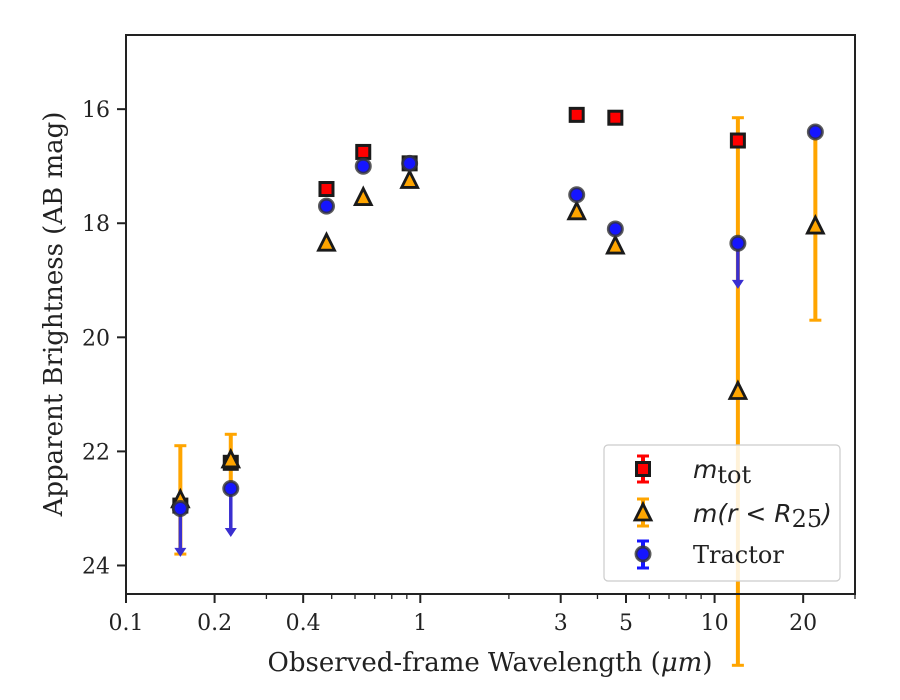 Image resolution: width=900 pixels, height=700 pixels. Describe the element at coordinates (96, 224) in the screenshot. I see `y-tick-label: 18` at that location.